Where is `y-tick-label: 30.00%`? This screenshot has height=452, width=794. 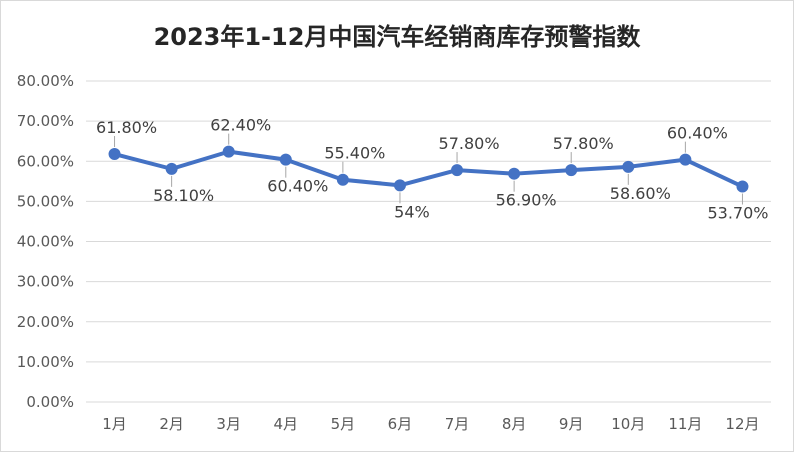 y-tick-label: 30.00% is located at coordinates (45, 282).